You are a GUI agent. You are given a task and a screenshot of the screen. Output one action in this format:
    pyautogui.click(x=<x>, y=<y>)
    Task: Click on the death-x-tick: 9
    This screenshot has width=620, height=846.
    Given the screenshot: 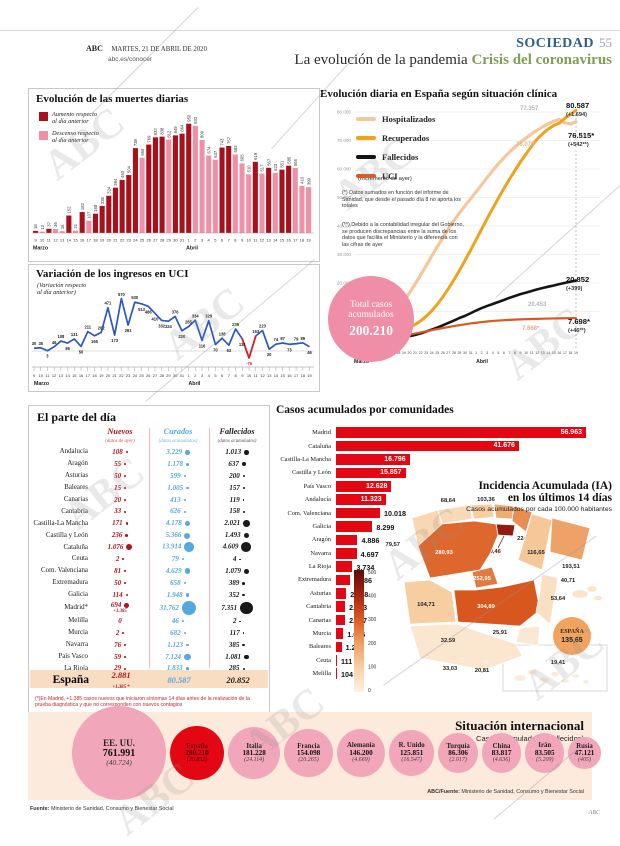 What is the action you would take?
    pyautogui.click(x=242, y=240)
    